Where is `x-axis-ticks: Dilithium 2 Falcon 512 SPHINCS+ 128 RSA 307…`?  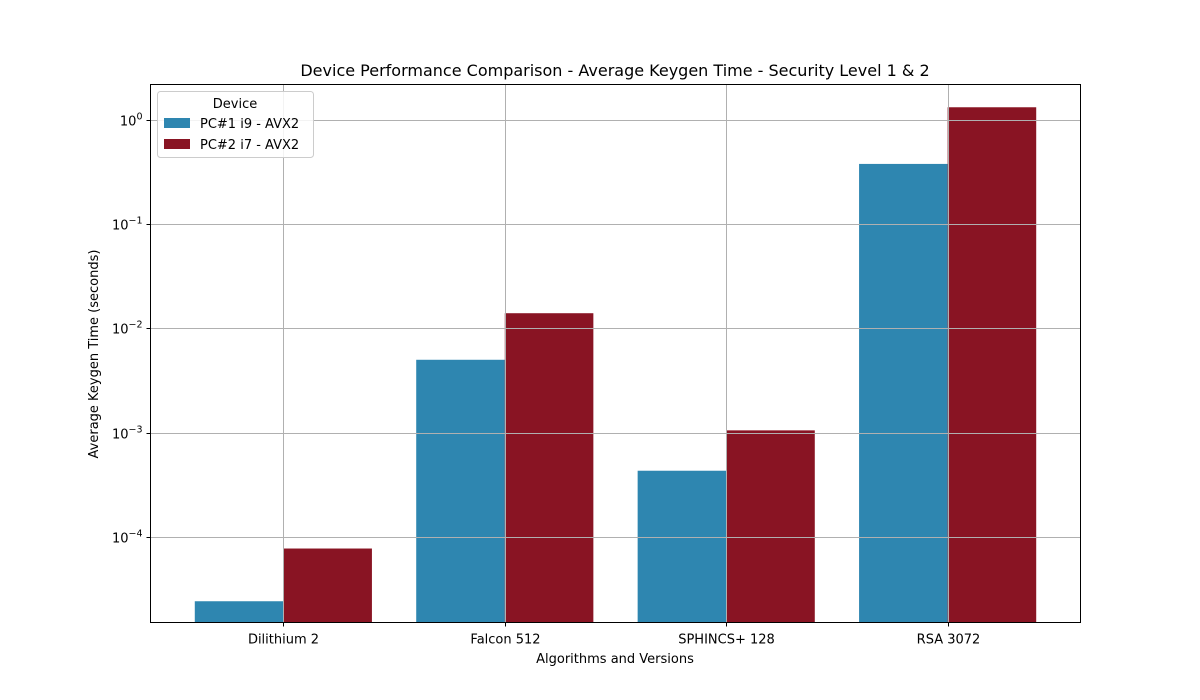 x-axis-ticks: Dilithium 2 Falcon 512 SPHINCS+ 128 RSA 307… is located at coordinates (614, 635).